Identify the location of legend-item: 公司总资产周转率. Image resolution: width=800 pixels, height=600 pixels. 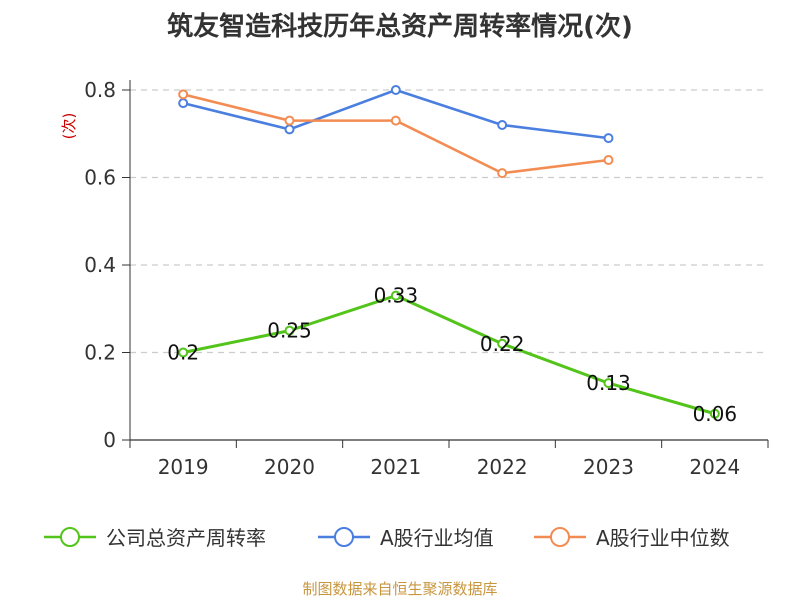
(155, 538).